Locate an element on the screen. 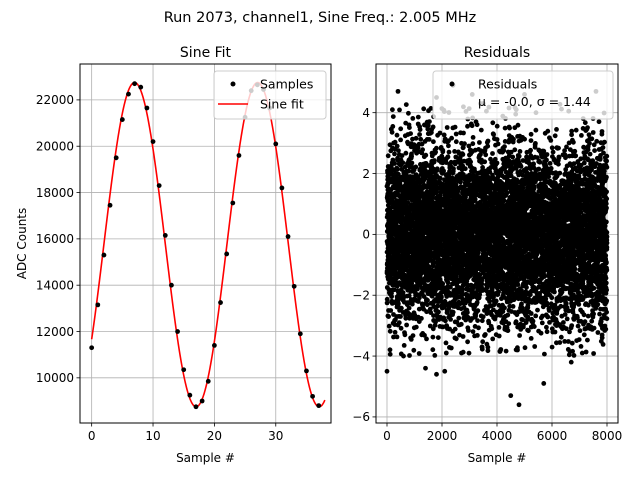  y-tick-label: 16000 is located at coordinates (55, 239).